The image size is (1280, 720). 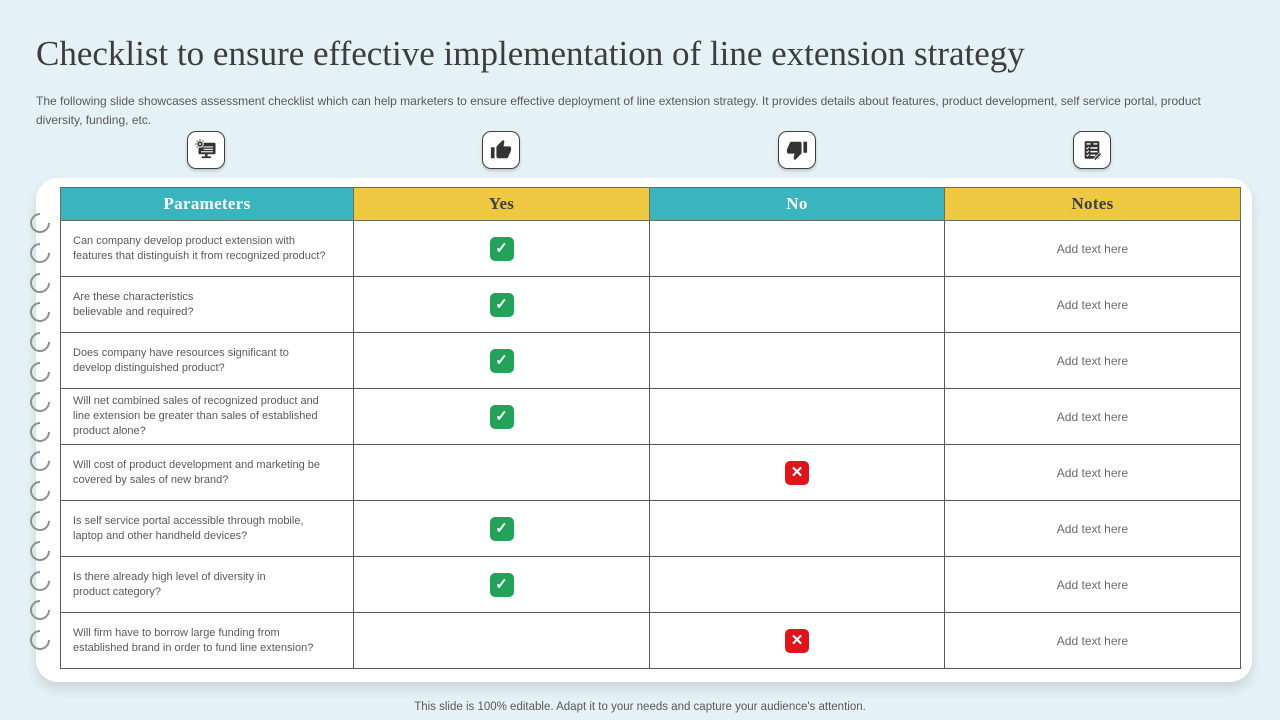 What do you see at coordinates (207, 204) in the screenshot?
I see `column-header-parameters: Parameters` at bounding box center [207, 204].